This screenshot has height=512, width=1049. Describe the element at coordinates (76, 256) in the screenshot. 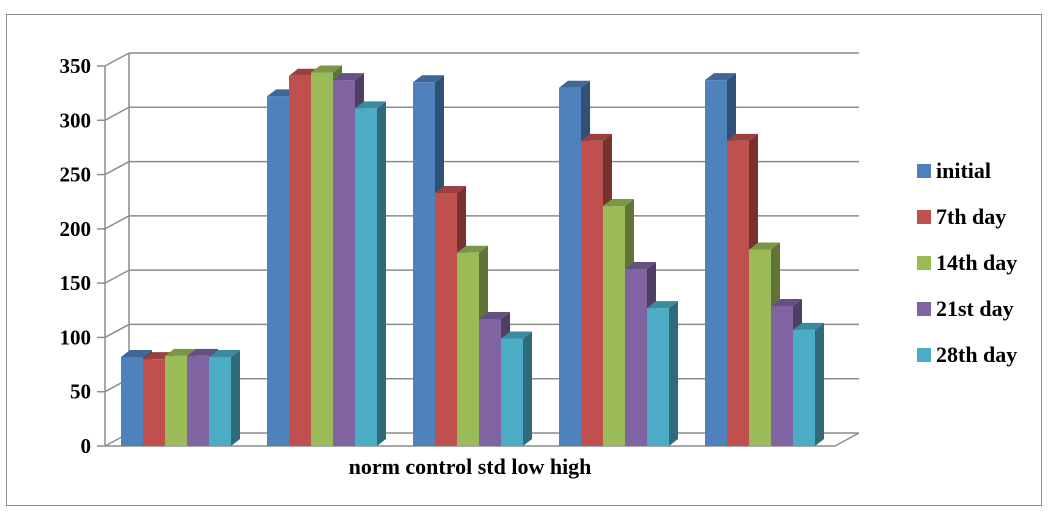

I see `y-tick-labels: 0 50 100 150 200 250 300 350` at that location.